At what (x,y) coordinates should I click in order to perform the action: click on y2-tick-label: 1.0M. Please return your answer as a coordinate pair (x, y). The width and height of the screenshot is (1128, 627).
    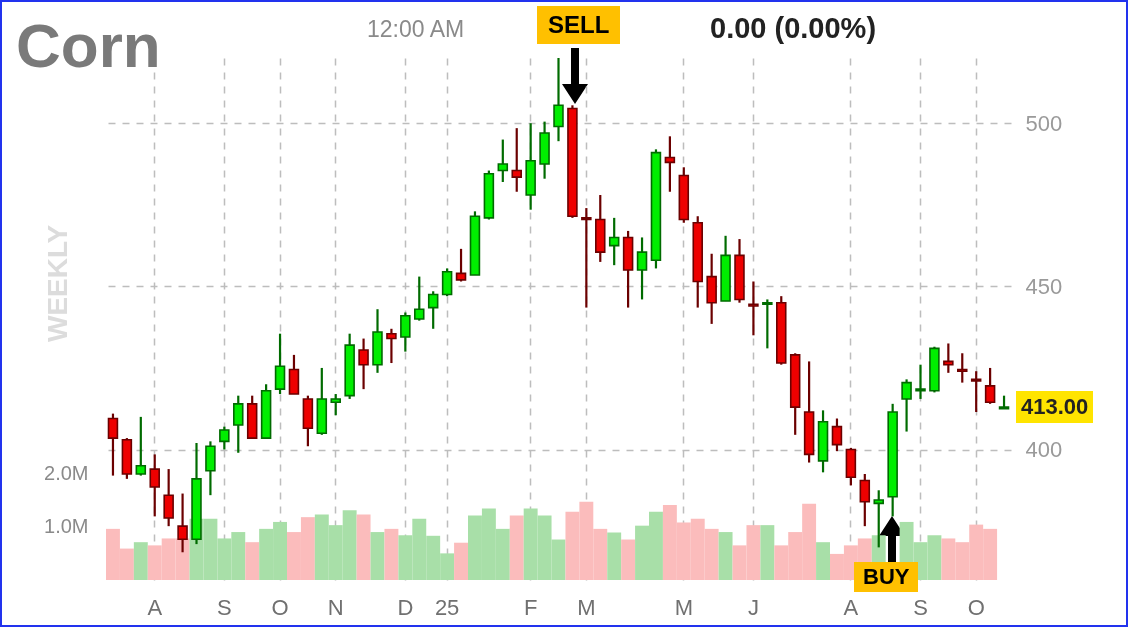
    Looking at the image, I should click on (66, 526).